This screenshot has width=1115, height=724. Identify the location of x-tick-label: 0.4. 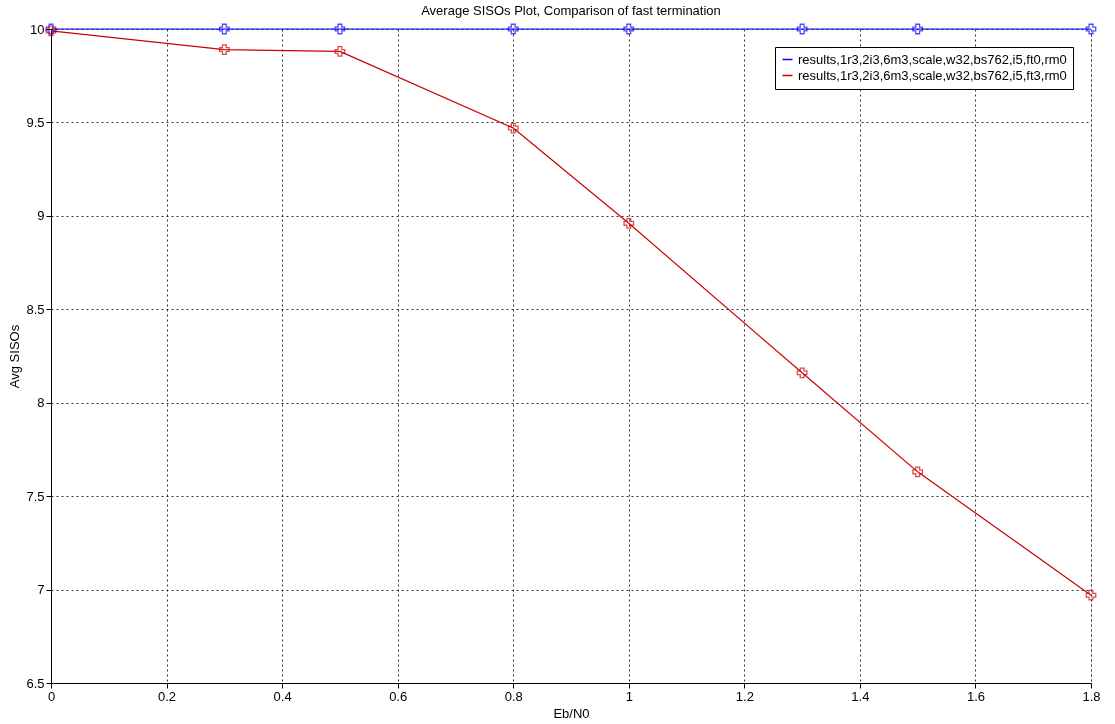
(282, 696).